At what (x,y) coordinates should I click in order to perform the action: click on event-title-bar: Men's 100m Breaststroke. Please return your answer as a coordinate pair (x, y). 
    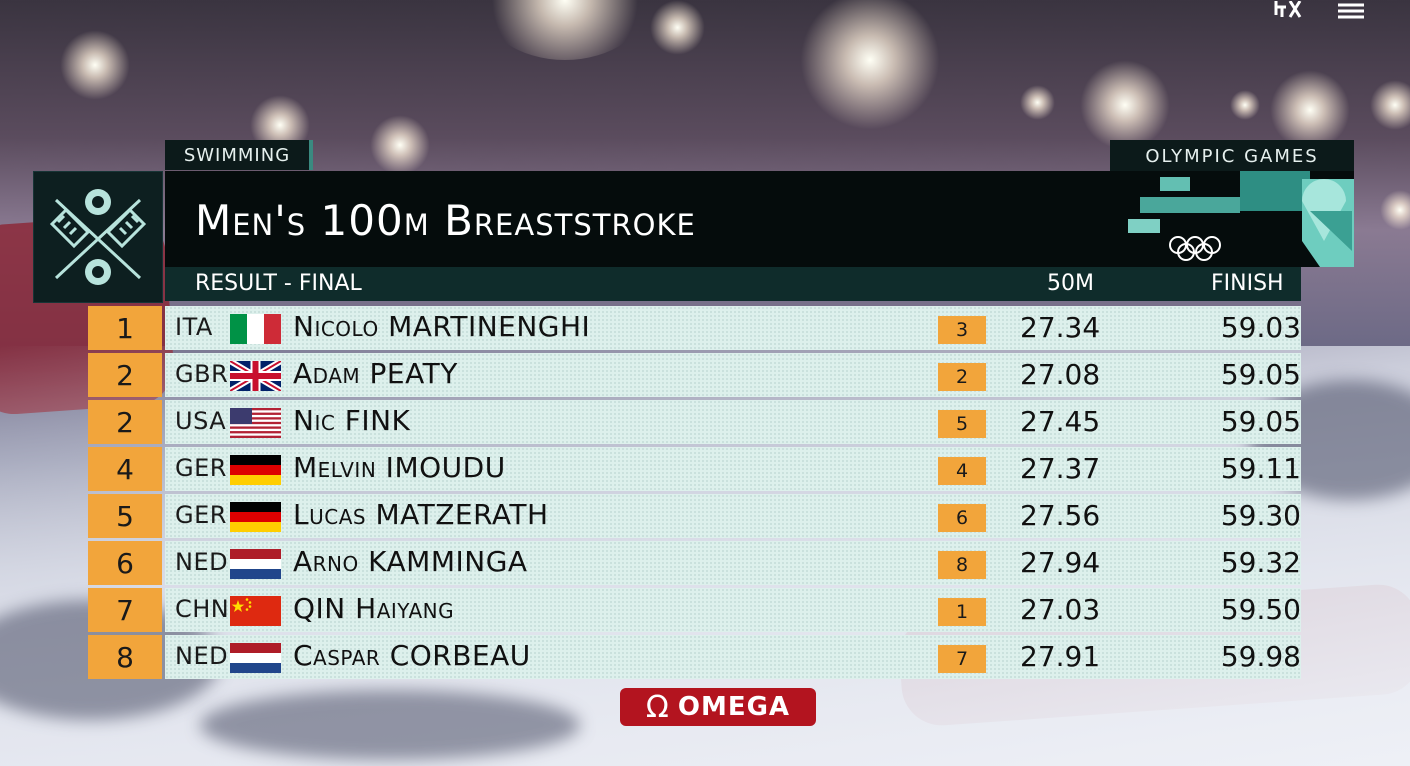
    Looking at the image, I should click on (759, 219).